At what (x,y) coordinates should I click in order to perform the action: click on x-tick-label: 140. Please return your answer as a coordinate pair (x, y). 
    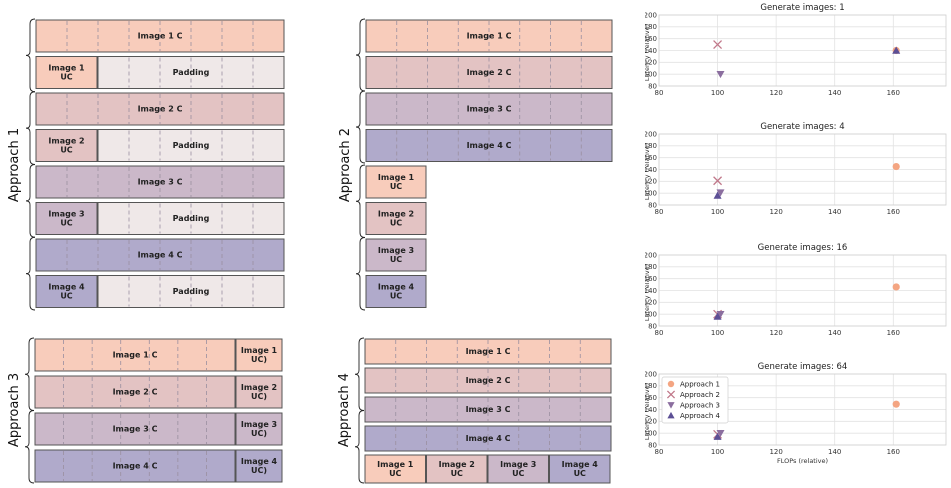
    Looking at the image, I should click on (834, 452).